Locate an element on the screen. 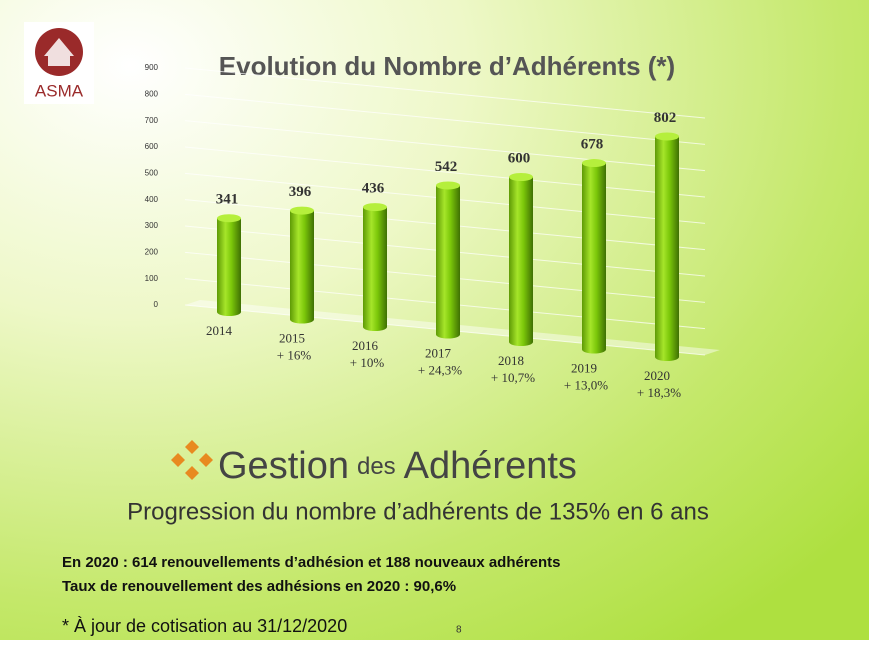  growth-label: + 10,7% is located at coordinates (513, 377).